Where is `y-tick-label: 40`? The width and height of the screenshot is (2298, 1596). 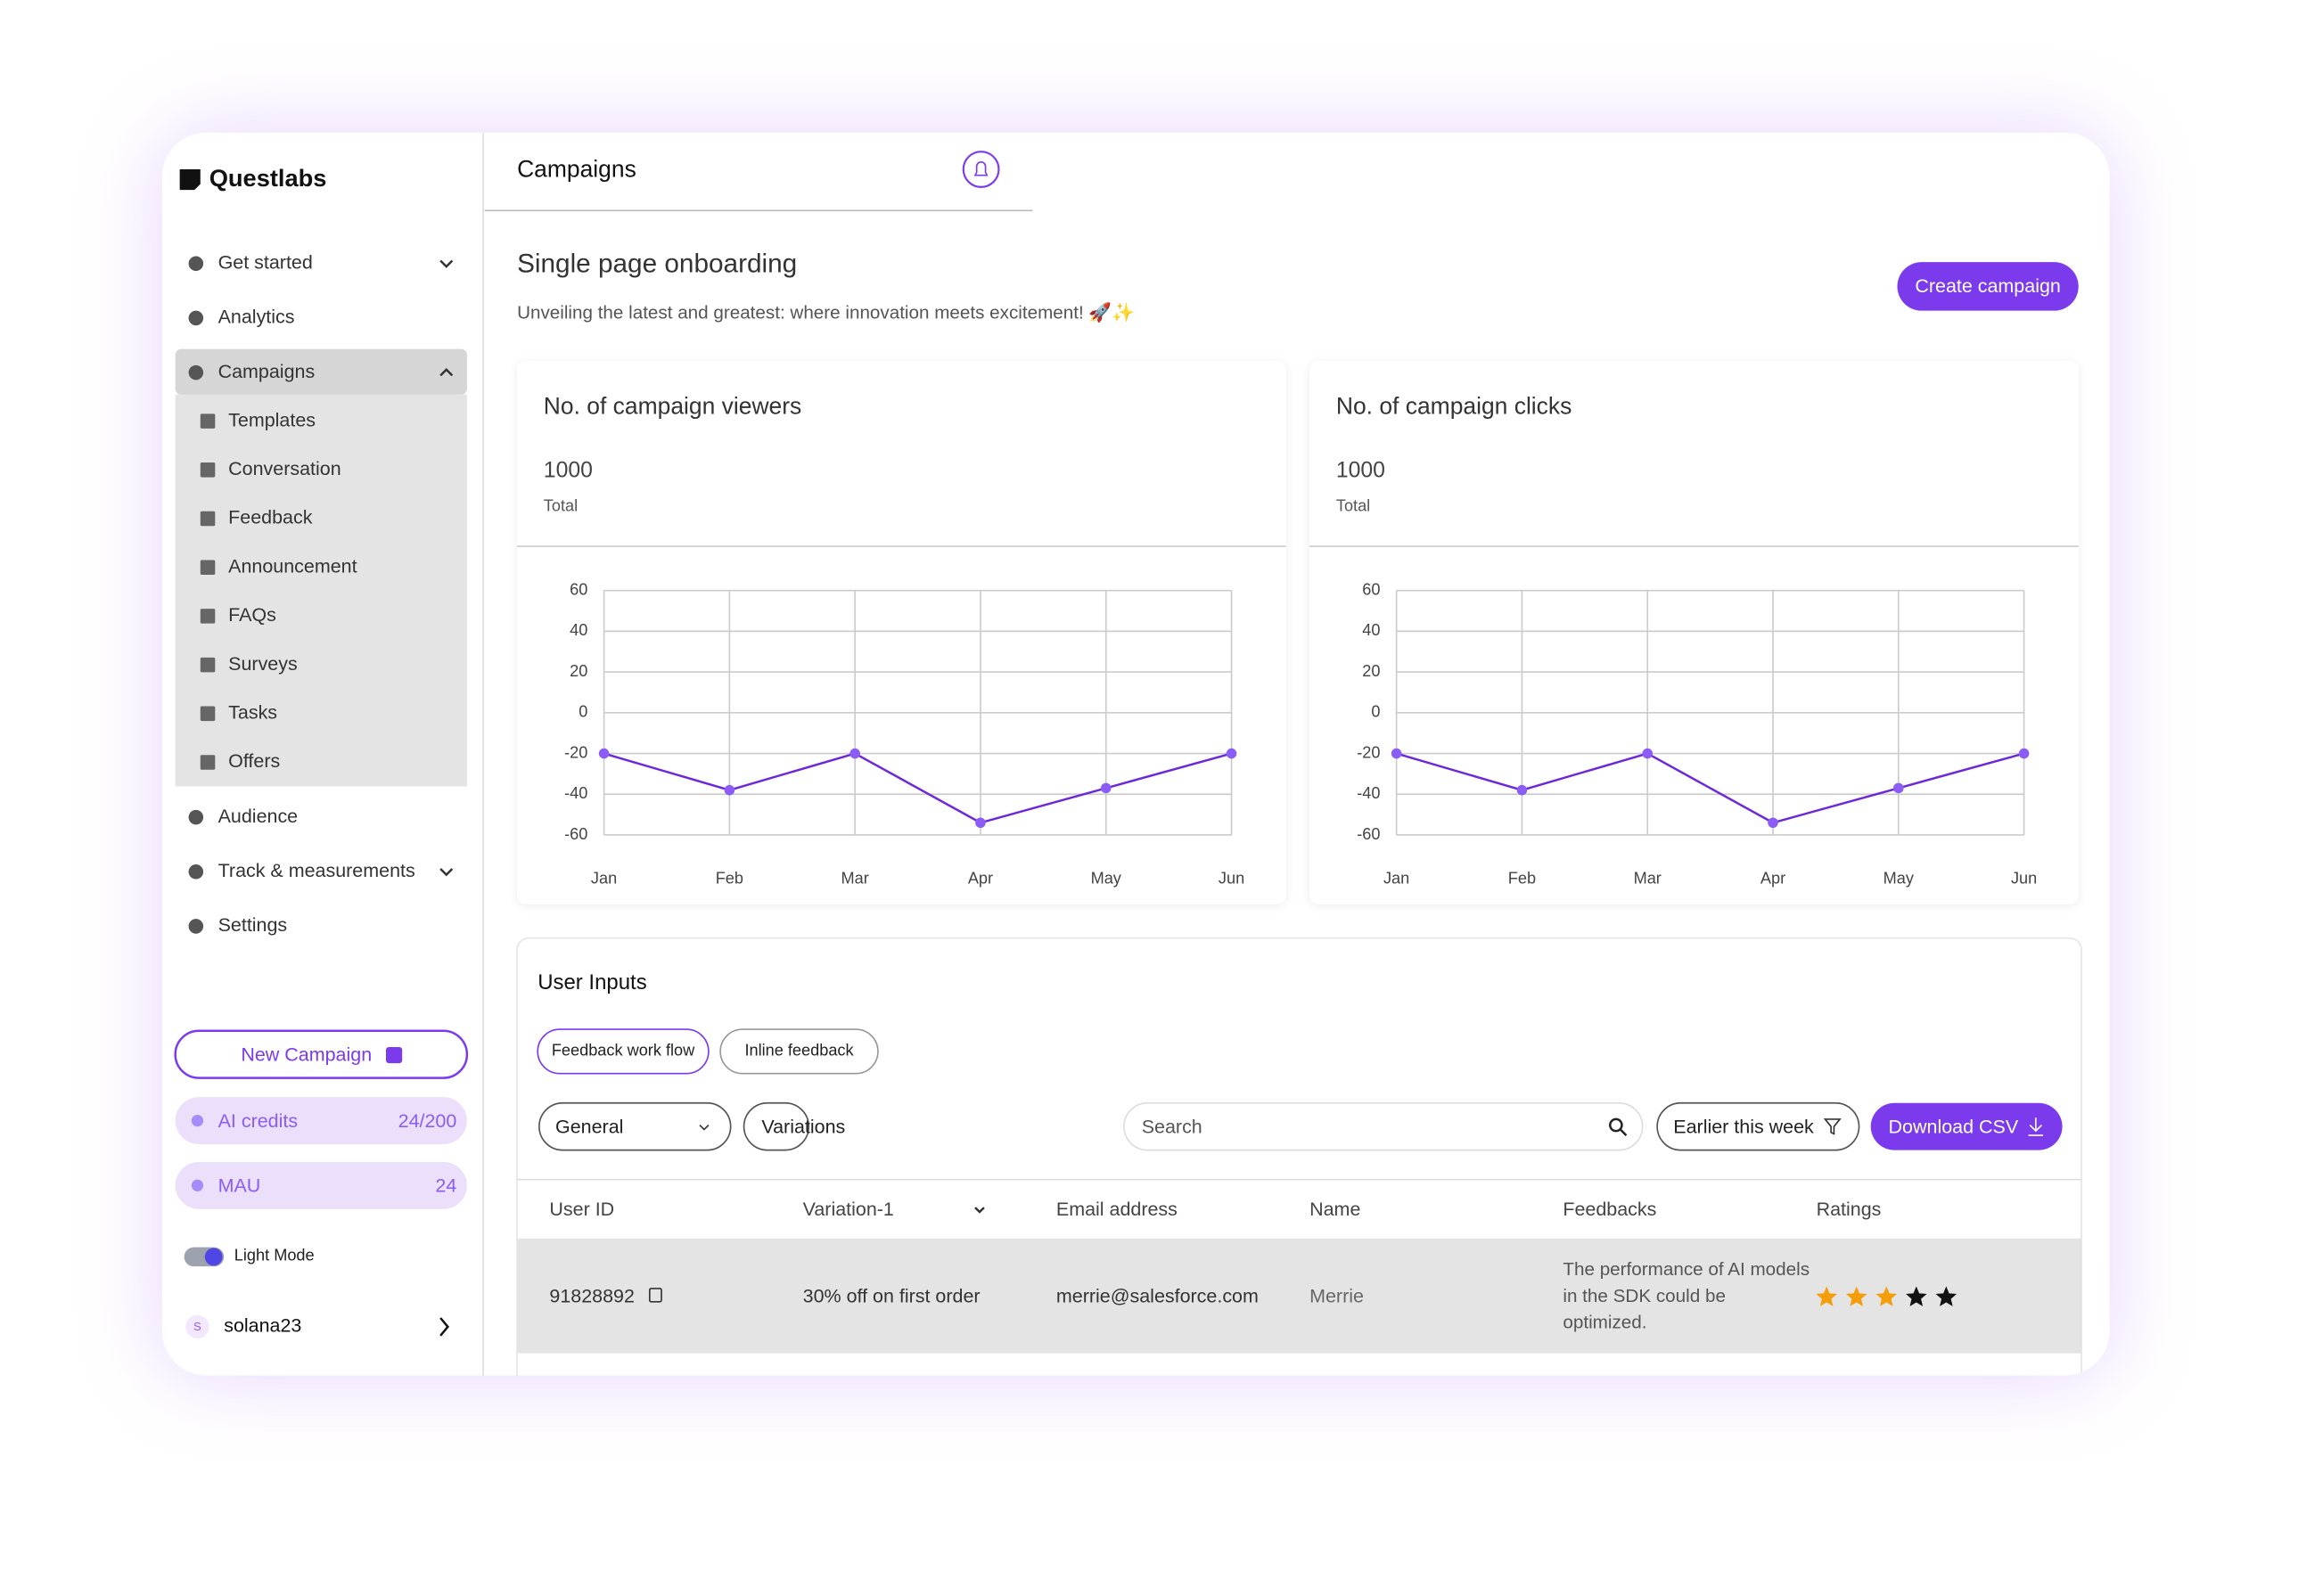 y-tick-label: 40 is located at coordinates (579, 630).